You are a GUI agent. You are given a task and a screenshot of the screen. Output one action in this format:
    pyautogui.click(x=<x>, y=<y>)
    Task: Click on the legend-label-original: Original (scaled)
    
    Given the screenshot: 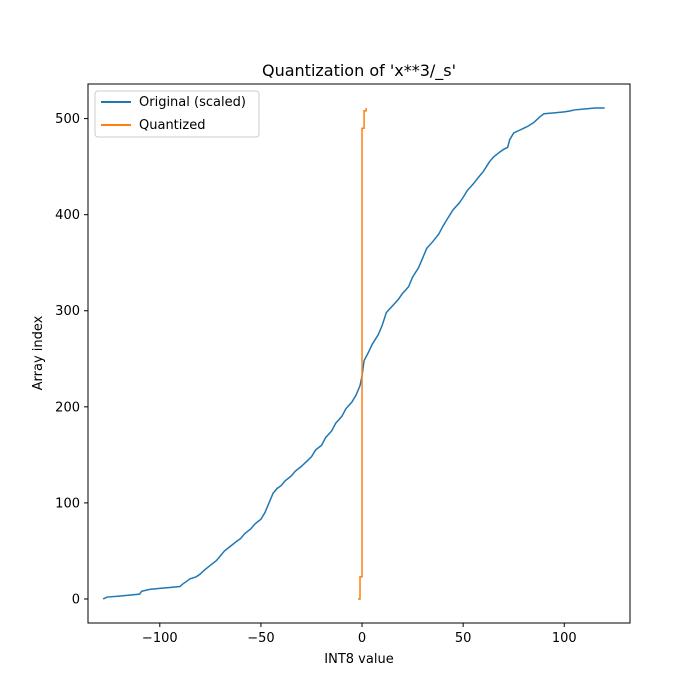 What is the action you would take?
    pyautogui.click(x=192, y=102)
    